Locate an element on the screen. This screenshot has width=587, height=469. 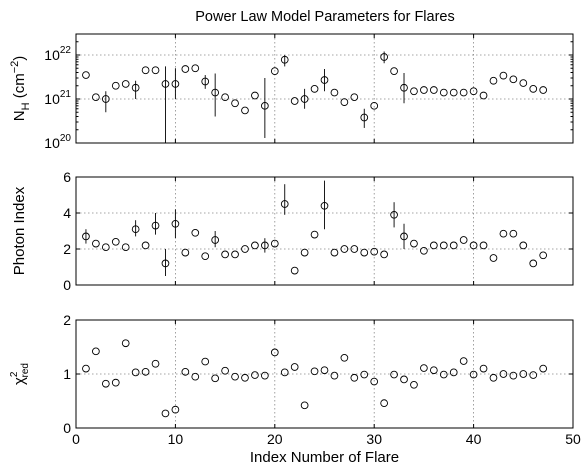
y-axis-label: NH (cm−2) is located at coordinates (20, 89).